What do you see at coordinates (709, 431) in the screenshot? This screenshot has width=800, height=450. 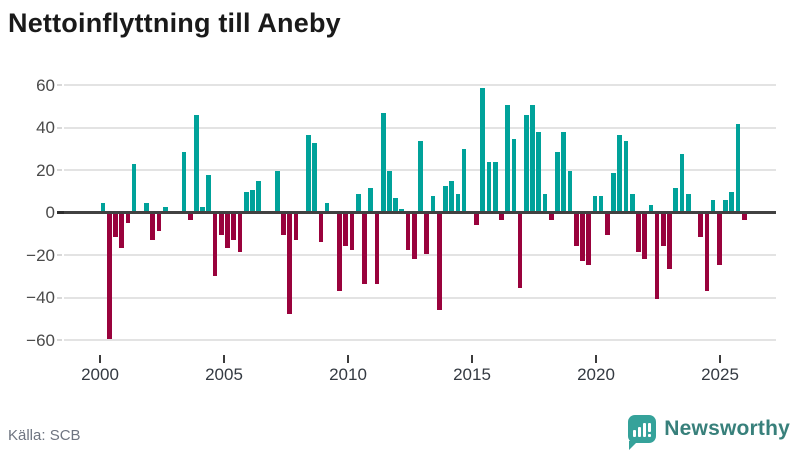 I see `newsworthy-logo: Newsworthy` at bounding box center [709, 431].